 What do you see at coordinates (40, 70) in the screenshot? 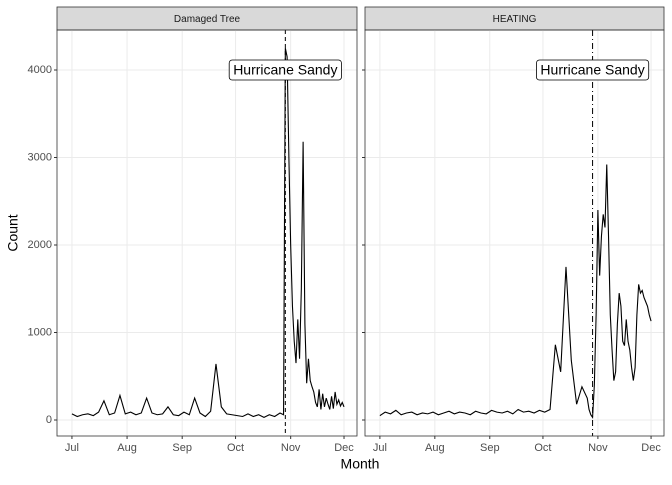
I see `y-tick-label: 4000` at bounding box center [40, 70].